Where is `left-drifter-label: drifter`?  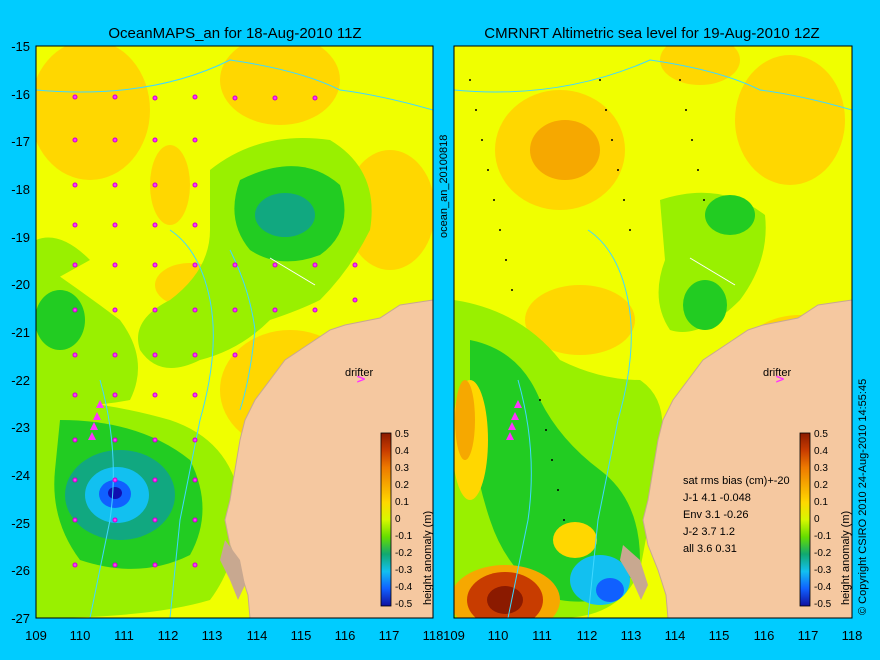 left-drifter-label: drifter is located at coordinates (359, 373).